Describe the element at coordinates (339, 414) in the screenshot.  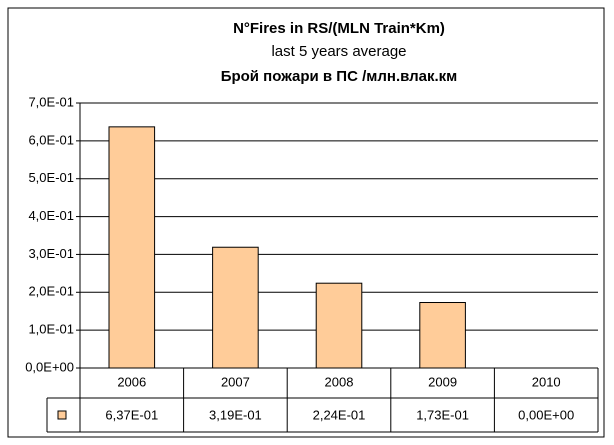
I see `value-label: 2,24E-01` at that location.